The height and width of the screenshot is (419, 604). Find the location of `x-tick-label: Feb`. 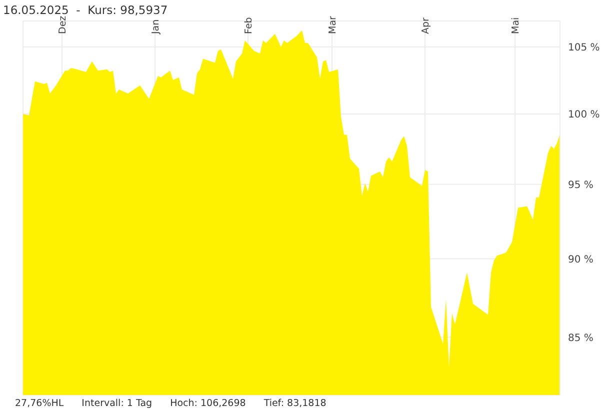

x-tick-label: Feb is located at coordinates (248, 25).